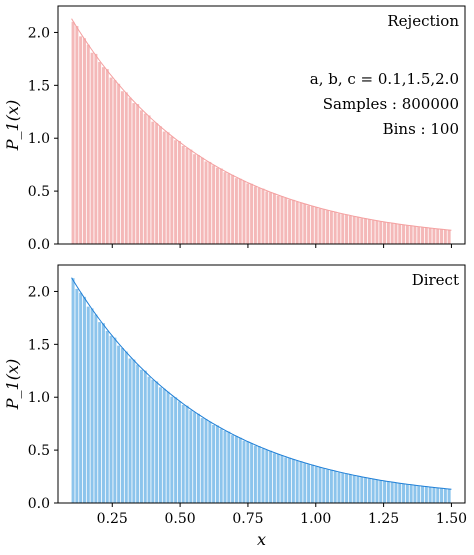 This screenshot has height=555, width=474. Describe the element at coordinates (282, 515) in the screenshot. I see `direct-x-ticks: 0.25 0.50 0.75 1.00 1.25 1.50` at that location.